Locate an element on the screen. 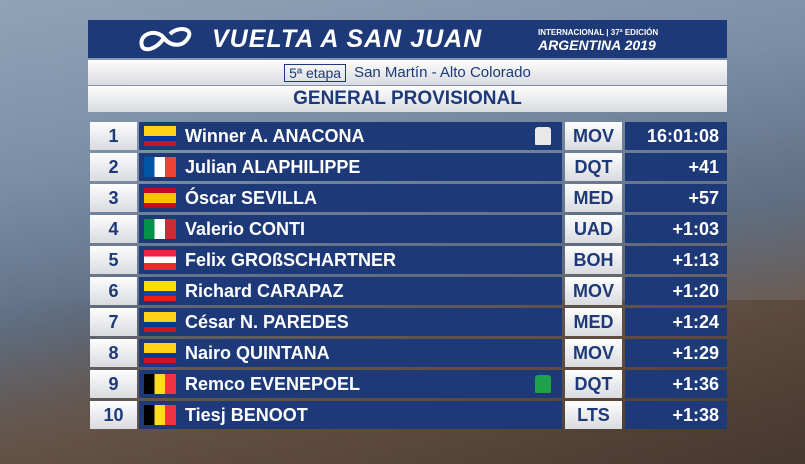  time: +57 is located at coordinates (676, 198).